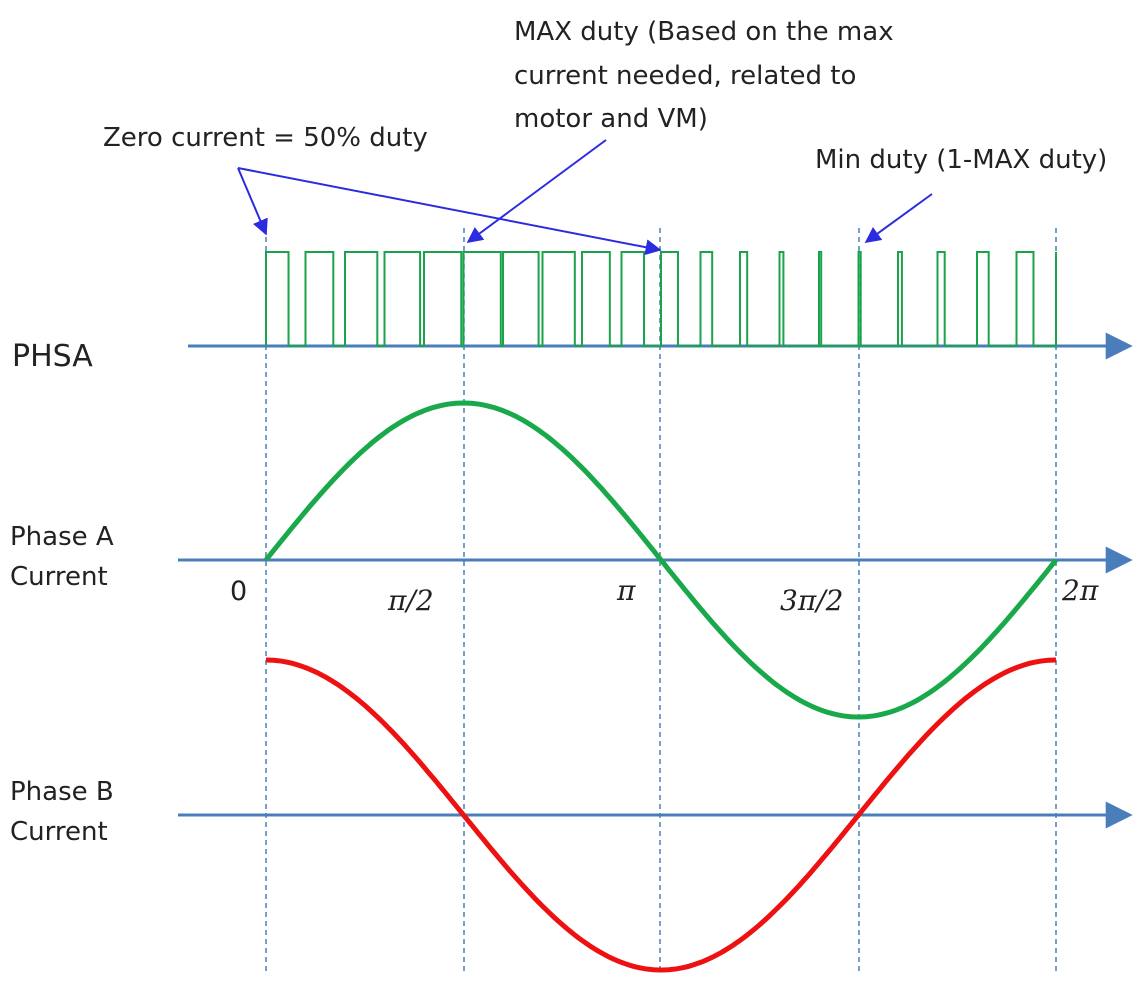  Describe the element at coordinates (238, 591) in the screenshot. I see `tick-label-0: 0` at that location.